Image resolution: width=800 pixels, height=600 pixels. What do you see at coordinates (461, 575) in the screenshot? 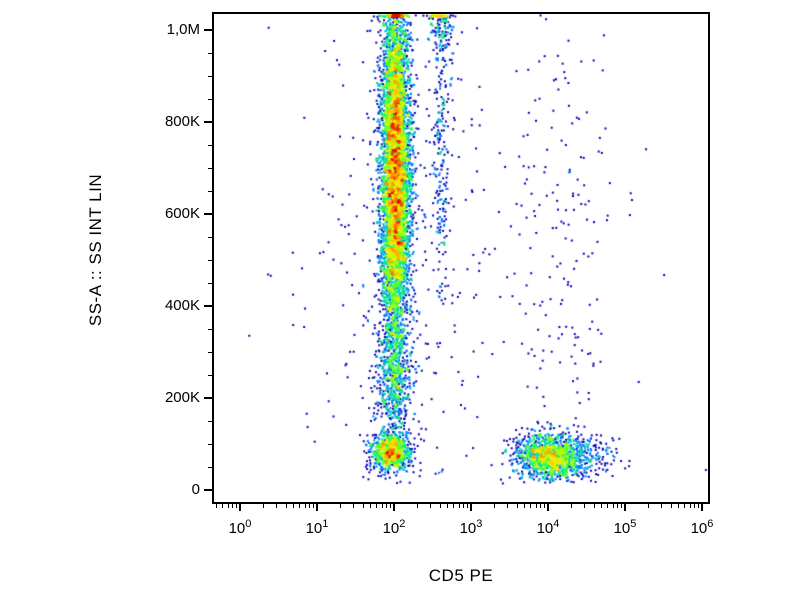
I see `x-axis-title: CD5 PE` at bounding box center [461, 575].